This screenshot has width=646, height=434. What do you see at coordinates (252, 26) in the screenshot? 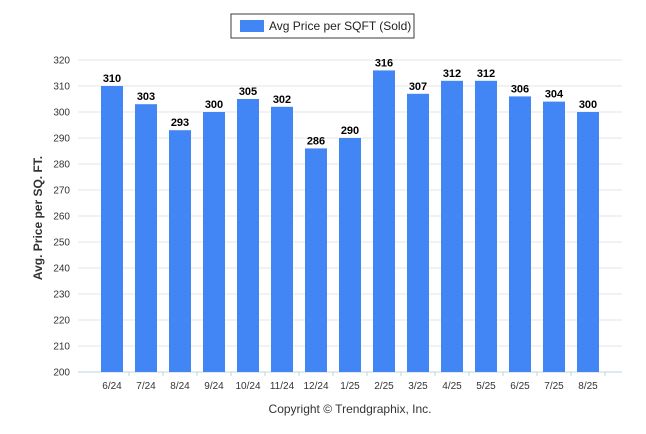
I see `legend-swatch` at bounding box center [252, 26].